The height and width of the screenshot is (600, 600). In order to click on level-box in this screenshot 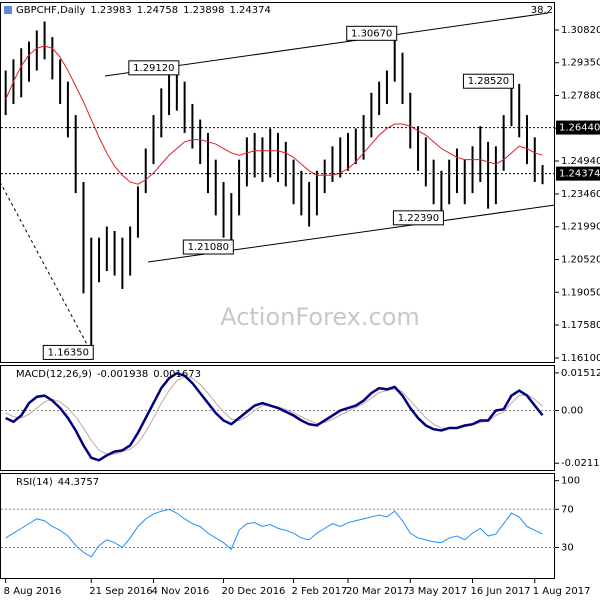, I will do `click(578, 127)`.